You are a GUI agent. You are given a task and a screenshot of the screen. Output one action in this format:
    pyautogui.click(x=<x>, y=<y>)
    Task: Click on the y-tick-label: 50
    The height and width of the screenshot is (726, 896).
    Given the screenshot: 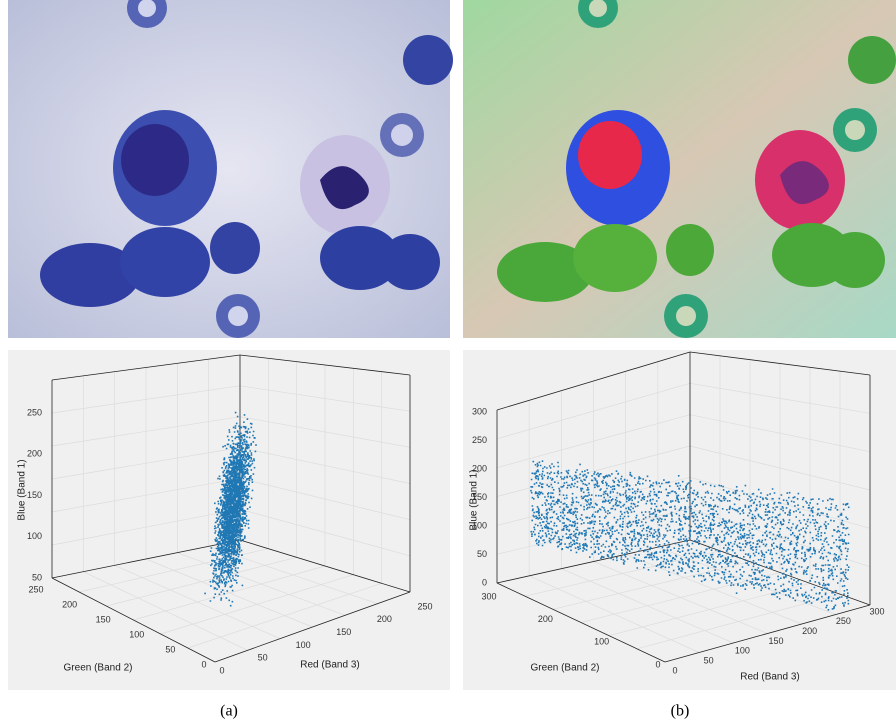 What is the action you would take?
    pyautogui.click(x=170, y=649)
    